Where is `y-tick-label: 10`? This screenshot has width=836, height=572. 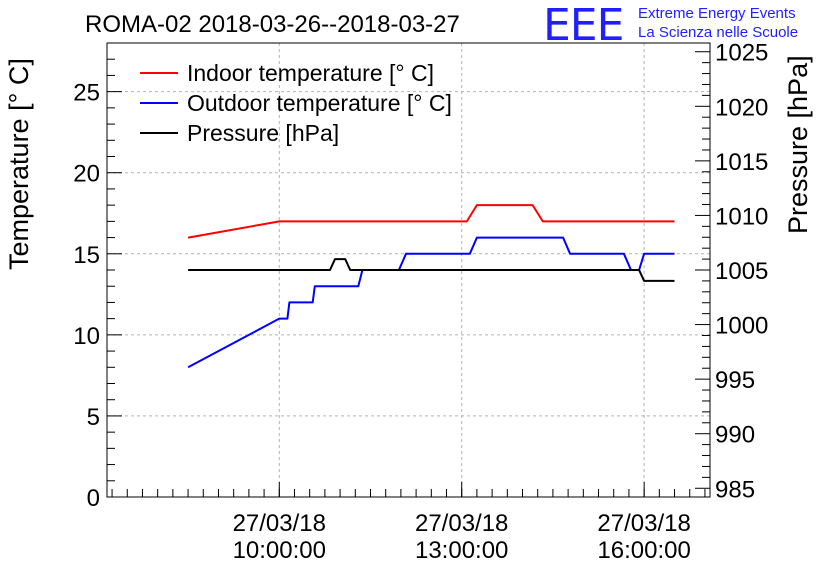 y-tick-label: 10 is located at coordinates (86, 336).